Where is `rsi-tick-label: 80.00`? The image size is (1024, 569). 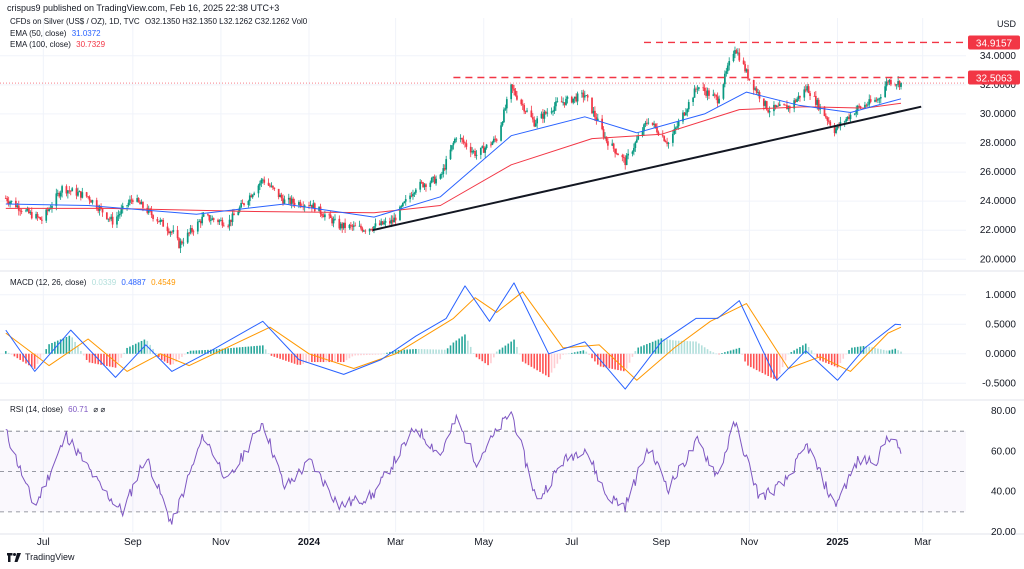
rsi-tick-label: 80.00 is located at coordinates (1003, 411).